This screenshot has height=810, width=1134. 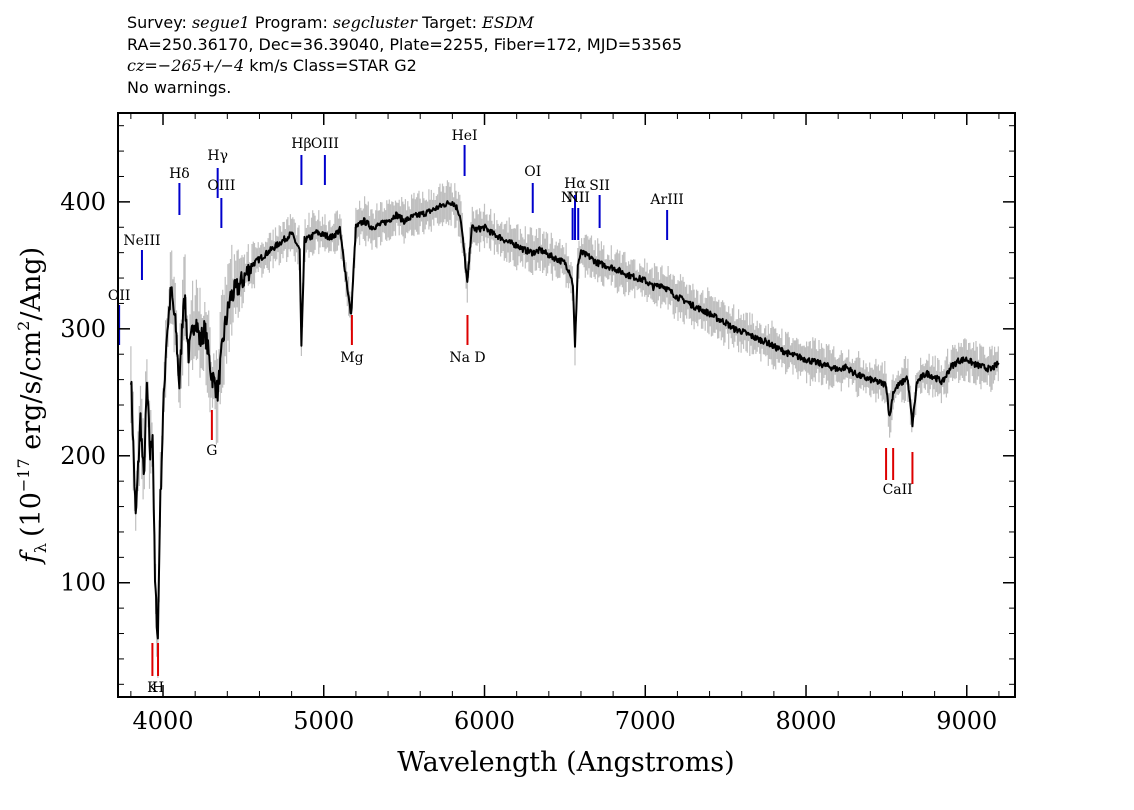 I want to click on emission-line-label: HeI, so click(x=465, y=136).